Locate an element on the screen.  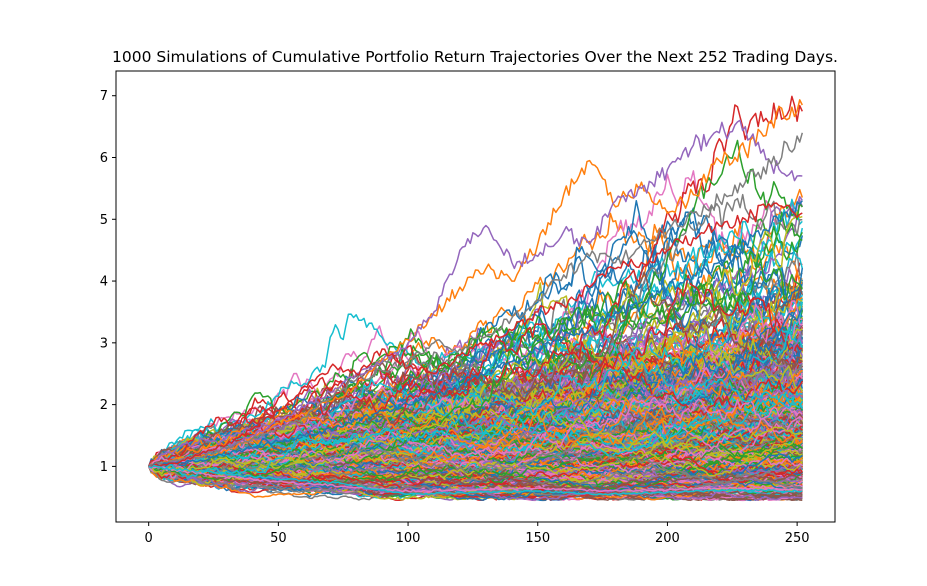
y-tick-label: 4 is located at coordinates (104, 282).